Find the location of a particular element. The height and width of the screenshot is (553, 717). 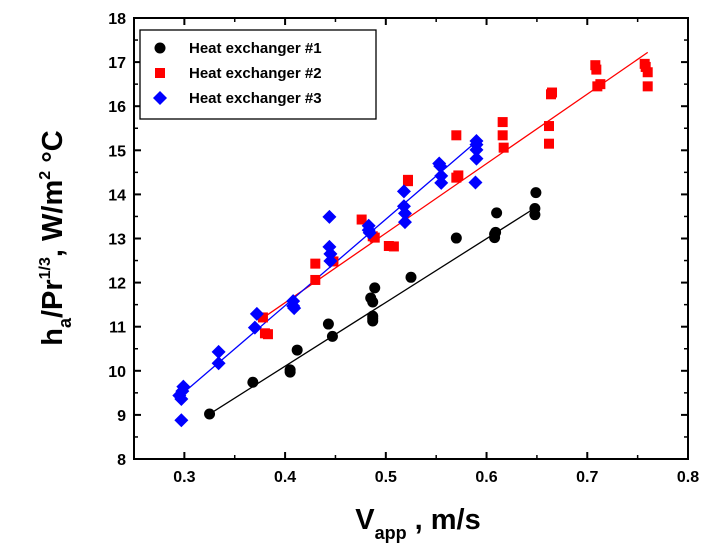

x-axis-label: Vapp , m/s is located at coordinates (418, 523).